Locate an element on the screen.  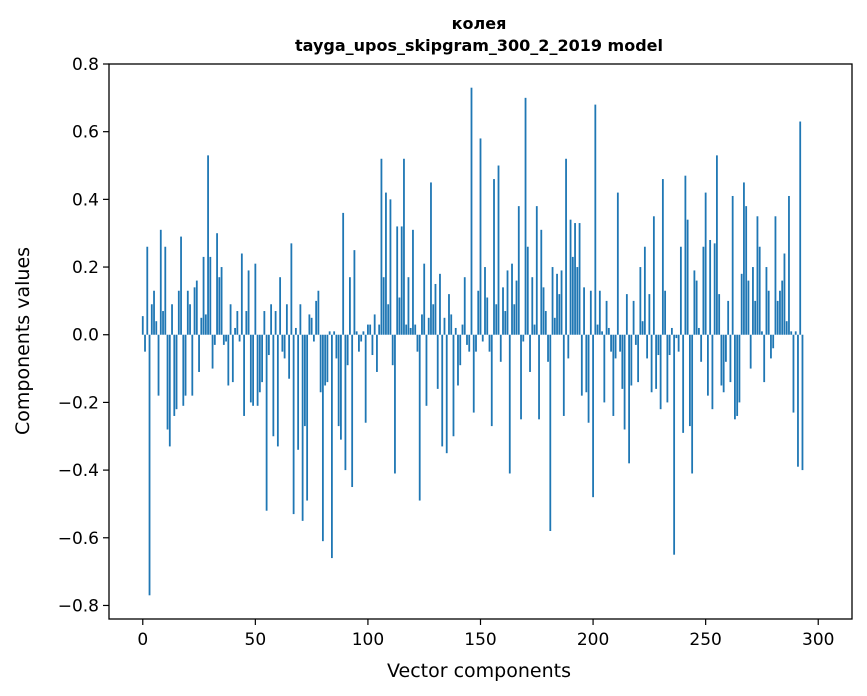
x-axis-ticks: 0 50 100 150 200 250 300 is located at coordinates (485, 634).